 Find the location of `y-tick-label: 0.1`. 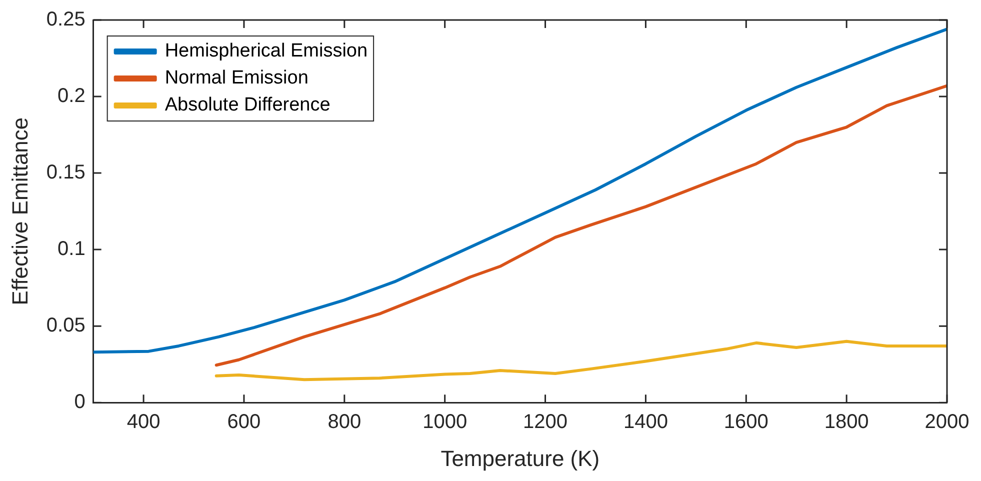

y-tick-label: 0.1 is located at coordinates (72, 249).